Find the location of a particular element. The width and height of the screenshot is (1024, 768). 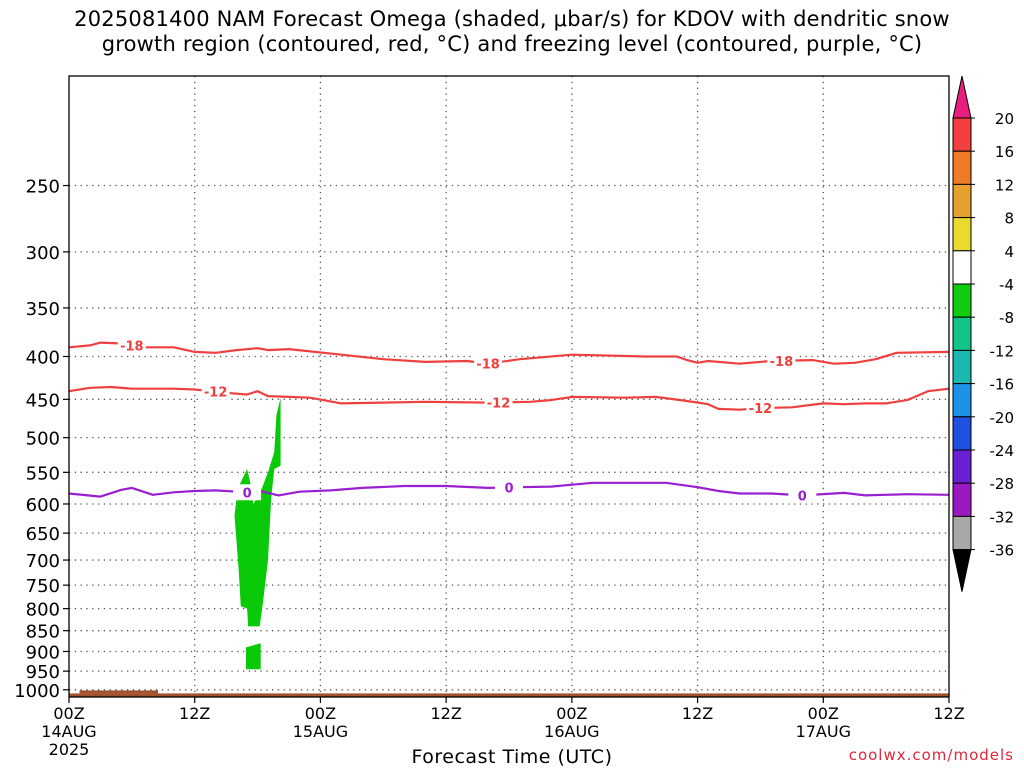

y-tick-label: 1000 is located at coordinates (37, 691).